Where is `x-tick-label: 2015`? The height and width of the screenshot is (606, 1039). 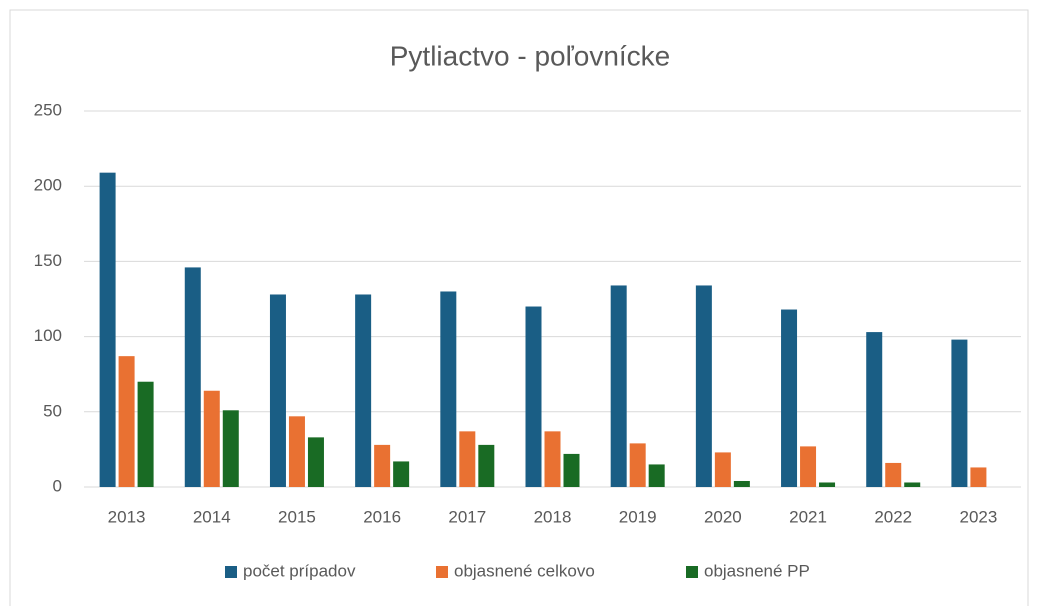 x-tick-label: 2015 is located at coordinates (297, 516).